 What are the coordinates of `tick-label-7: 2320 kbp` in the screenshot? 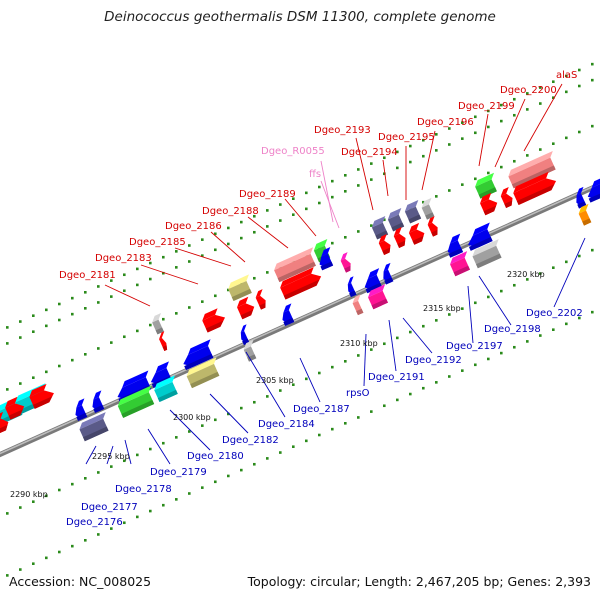 It's located at (526, 274).